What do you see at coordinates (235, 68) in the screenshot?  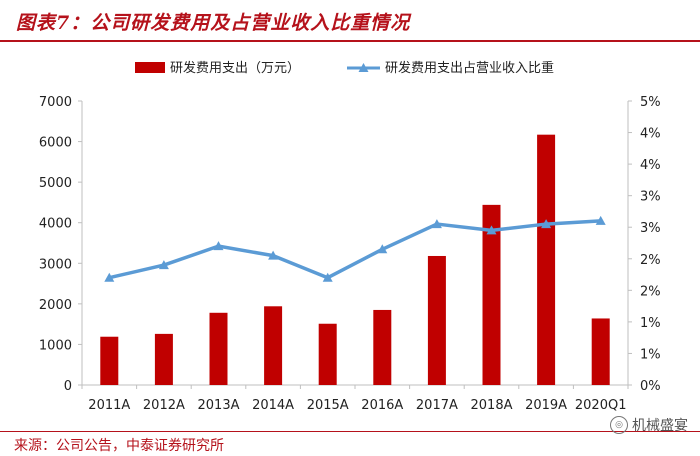 I see `legend-bar-label: 研发费用支出（万元）` at bounding box center [235, 68].